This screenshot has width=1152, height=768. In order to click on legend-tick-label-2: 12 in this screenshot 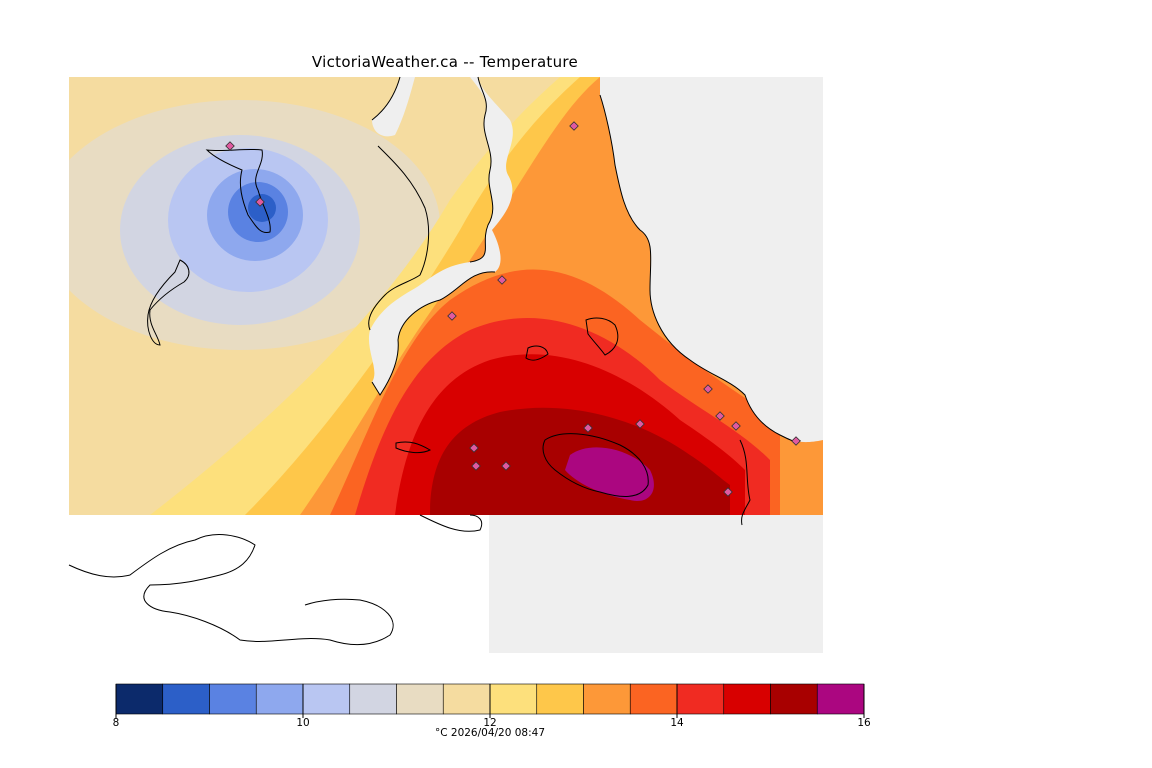, I will do `click(489, 723)`.